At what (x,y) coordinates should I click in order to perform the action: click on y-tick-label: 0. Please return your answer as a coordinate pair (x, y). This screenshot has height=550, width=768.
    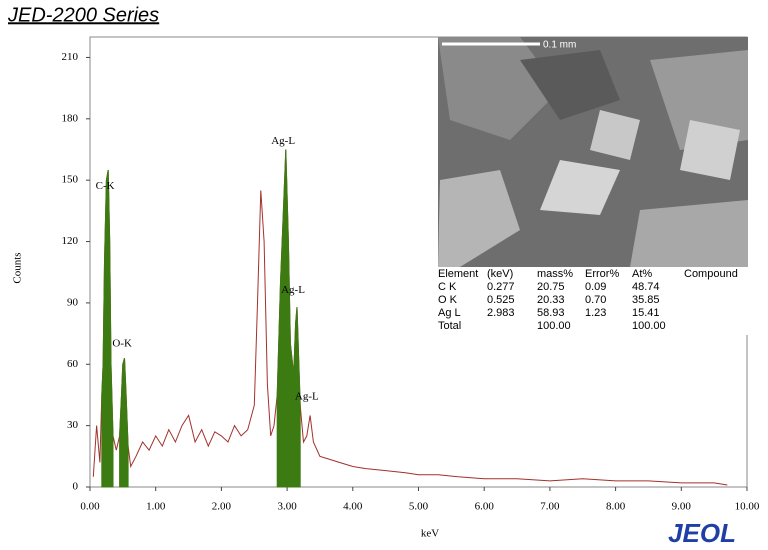
    Looking at the image, I should click on (76, 487).